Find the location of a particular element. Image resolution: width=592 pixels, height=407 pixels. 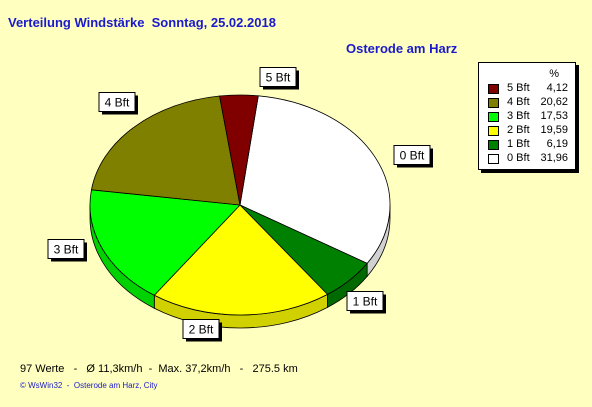

credit-line: © WsWin32 - Osterode am Harz, City is located at coordinates (89, 385).